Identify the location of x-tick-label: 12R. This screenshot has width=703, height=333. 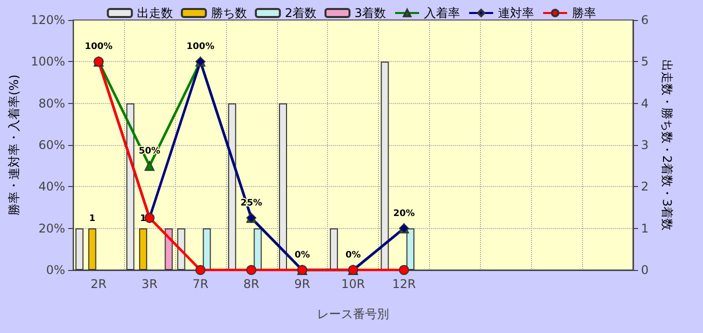
(404, 284).